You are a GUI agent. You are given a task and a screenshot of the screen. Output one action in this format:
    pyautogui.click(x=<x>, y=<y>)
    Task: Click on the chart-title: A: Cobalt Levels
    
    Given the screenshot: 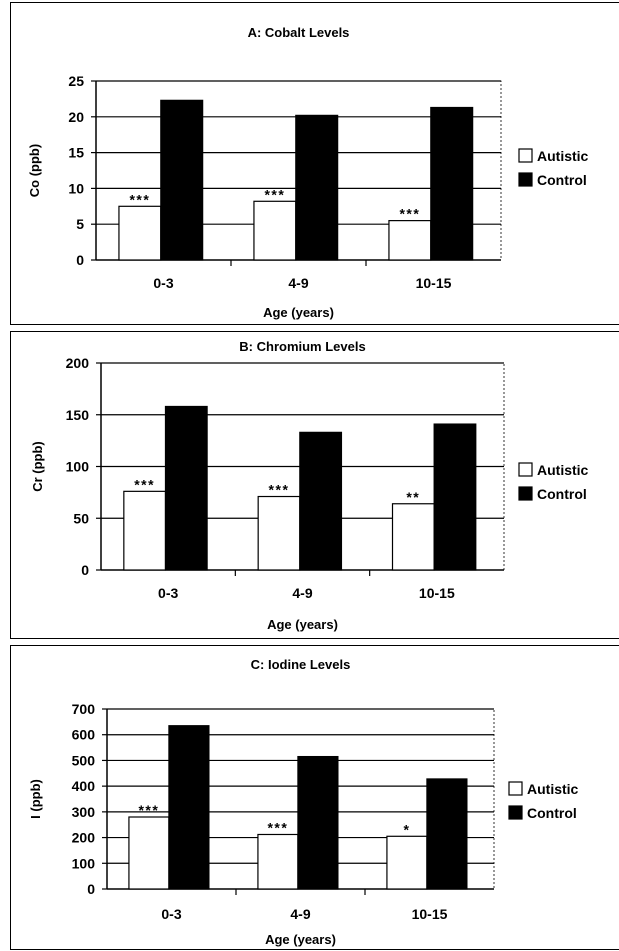 What is the action you would take?
    pyautogui.click(x=299, y=32)
    